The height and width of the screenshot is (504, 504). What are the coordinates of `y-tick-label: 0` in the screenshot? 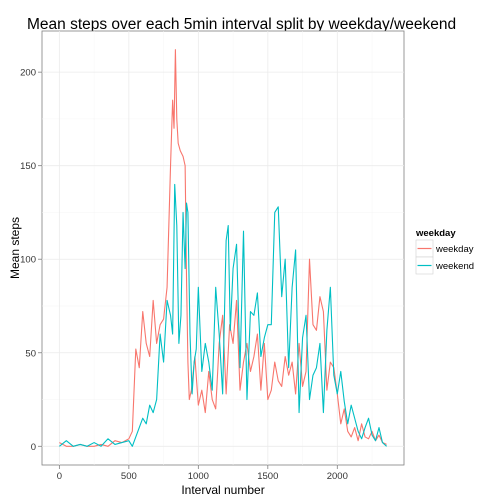 It's located at (33, 447).